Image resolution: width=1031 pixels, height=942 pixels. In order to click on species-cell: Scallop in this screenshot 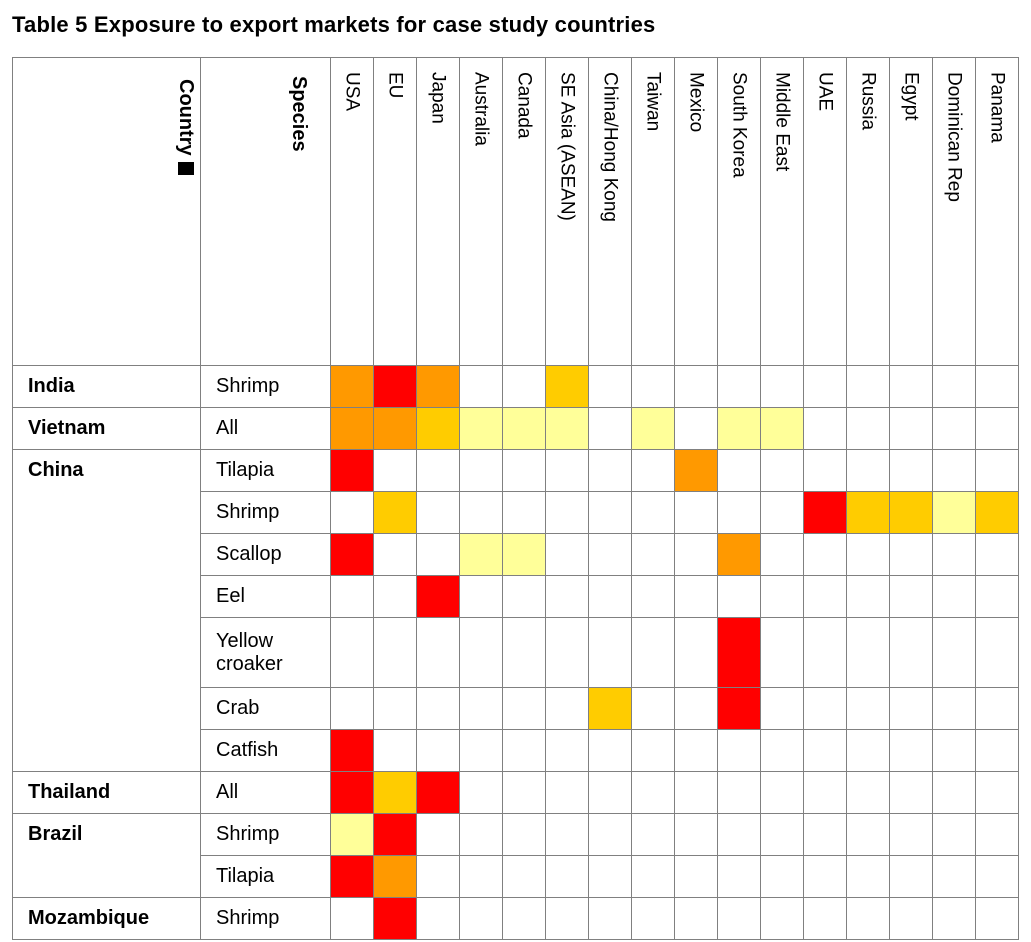, I will do `click(265, 554)`.